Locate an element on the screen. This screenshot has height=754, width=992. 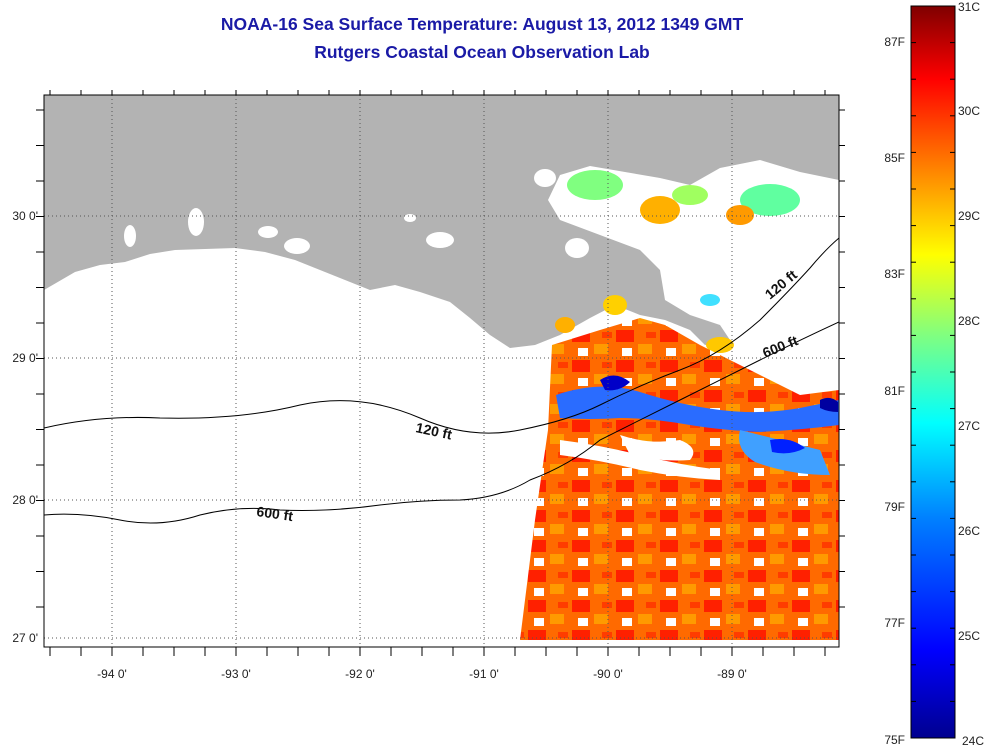
colorbar is located at coordinates (933, 372).